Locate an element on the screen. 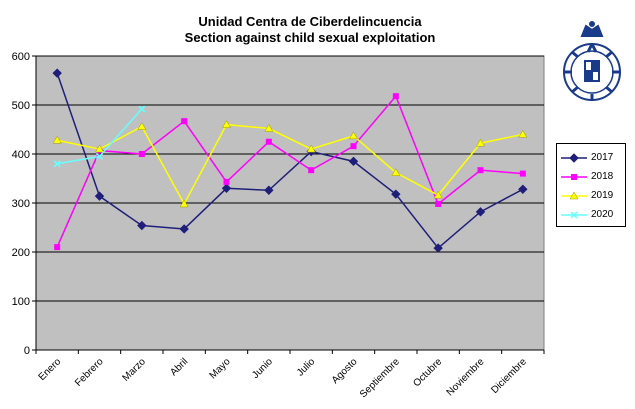 Image resolution: width=635 pixels, height=409 pixels. x-tick-label: Marzo is located at coordinates (135, 370).